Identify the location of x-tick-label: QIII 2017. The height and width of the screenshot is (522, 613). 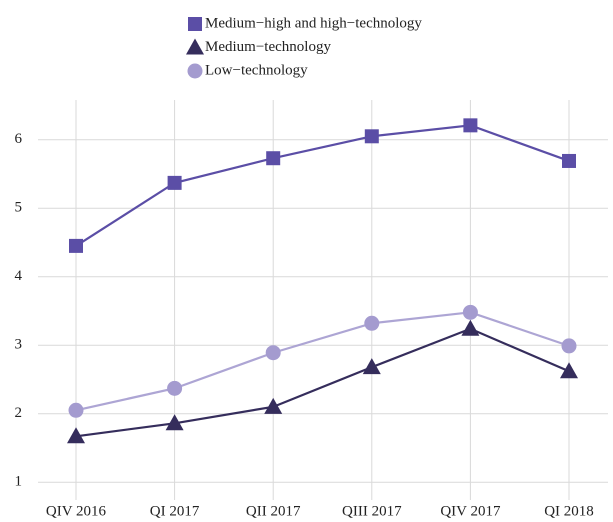
(372, 511).